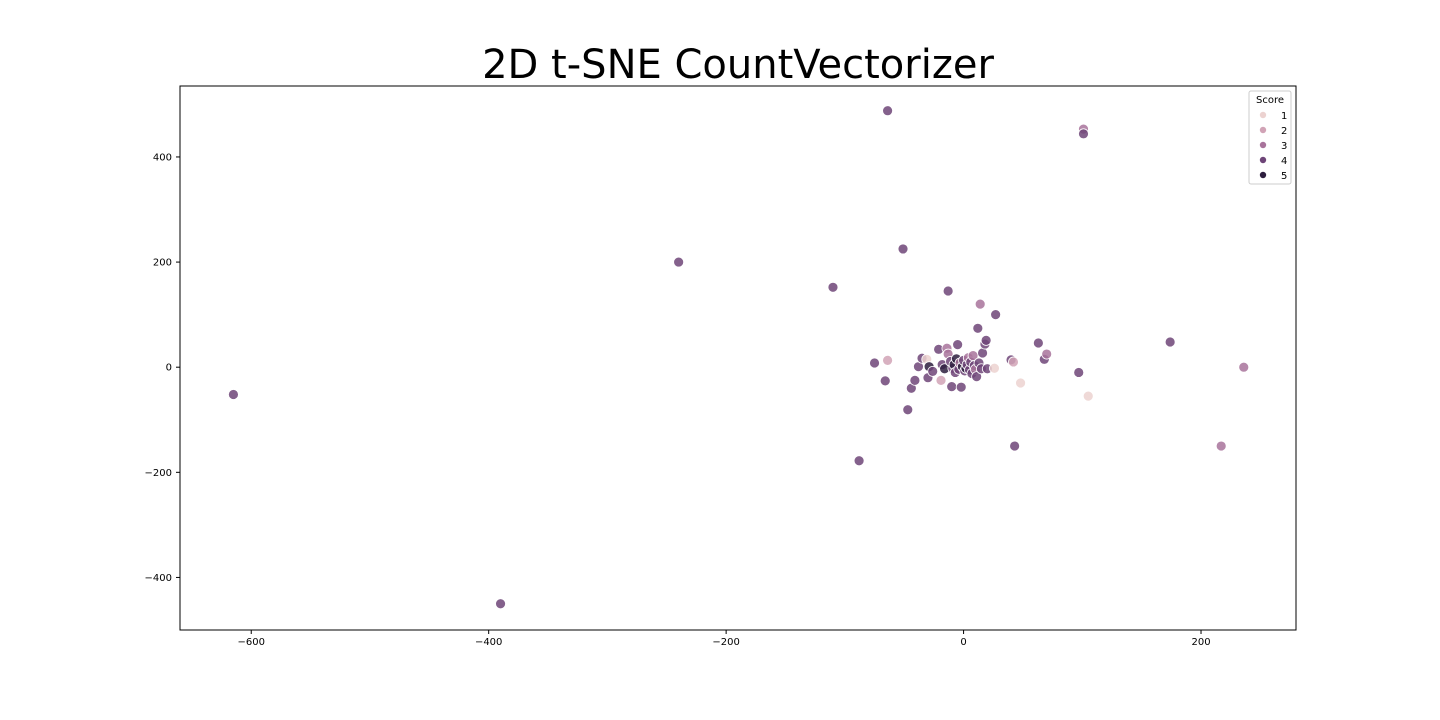 The image size is (1440, 720). What do you see at coordinates (1284, 161) in the screenshot?
I see `legend-label: 4` at bounding box center [1284, 161].